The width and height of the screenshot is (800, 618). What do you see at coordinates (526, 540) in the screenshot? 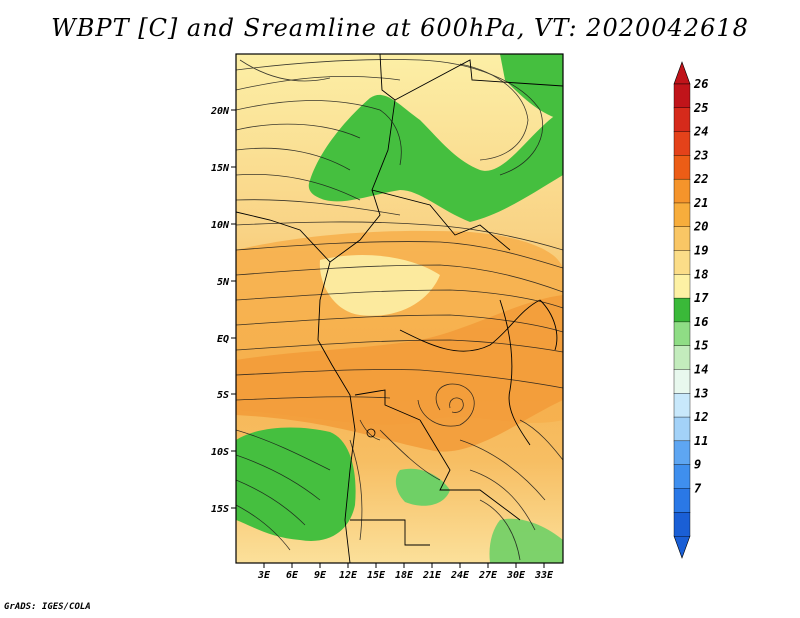
I see `field-green-southeast-patch` at bounding box center [526, 540].